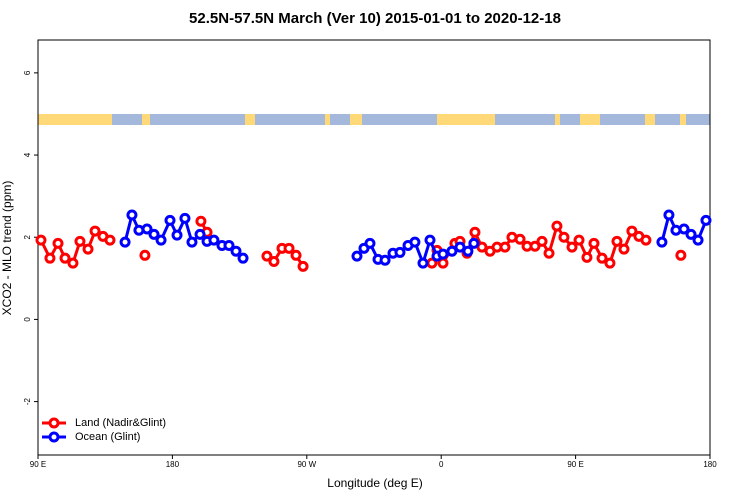  I want to click on y-tick-label: 6, so click(27, 72).